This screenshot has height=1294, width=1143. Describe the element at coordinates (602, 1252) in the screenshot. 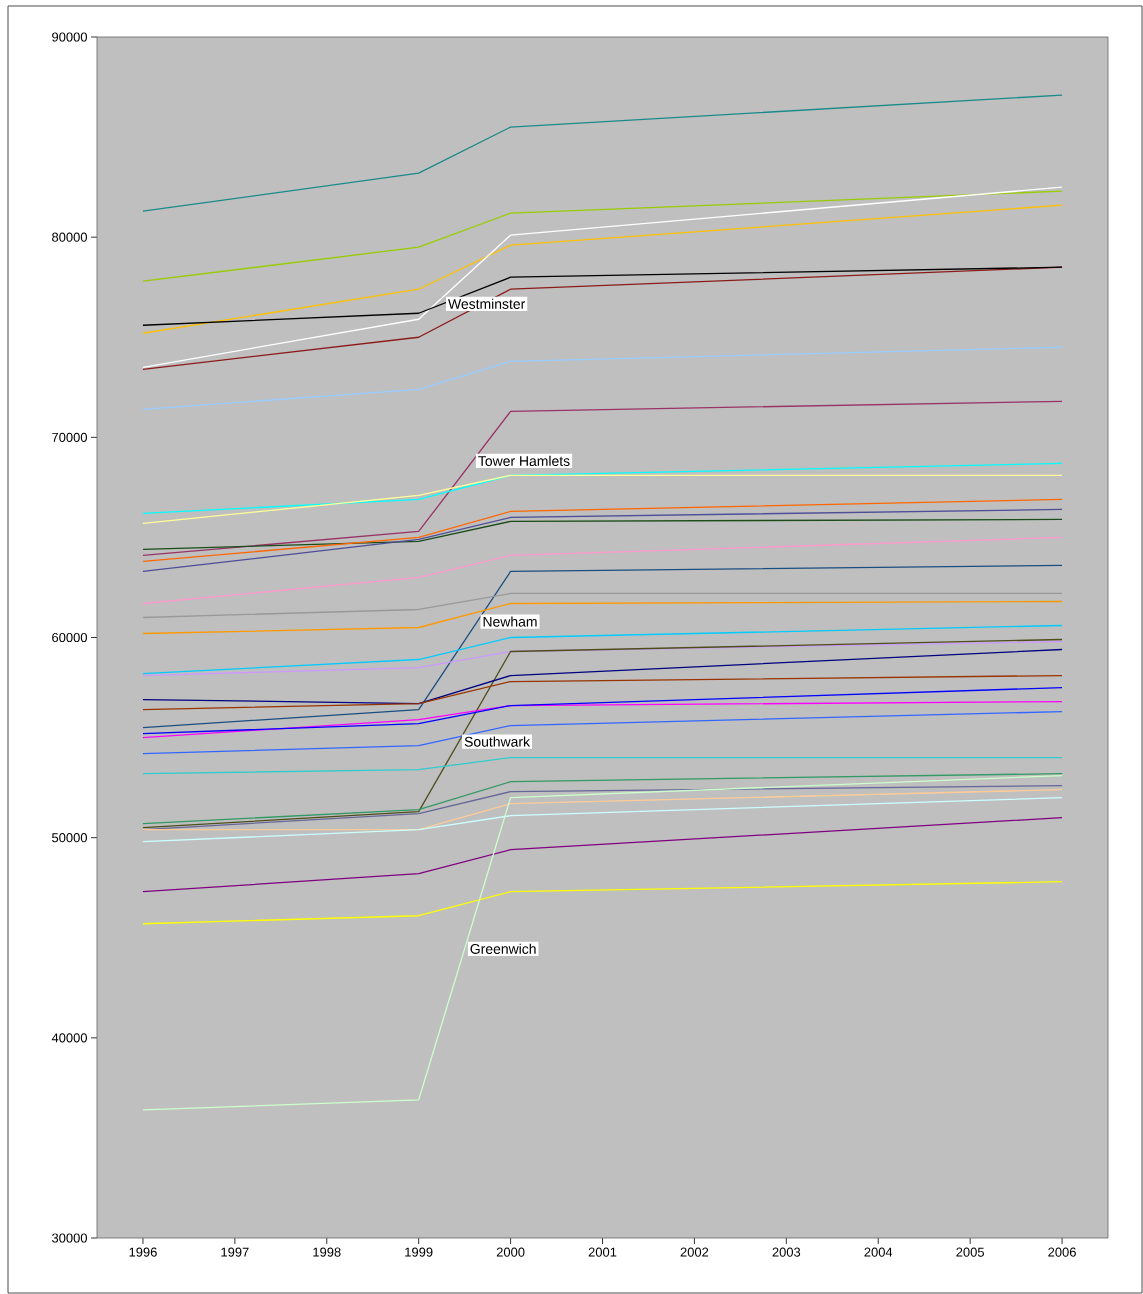

I see `x-tick-label: 2001` at that location.